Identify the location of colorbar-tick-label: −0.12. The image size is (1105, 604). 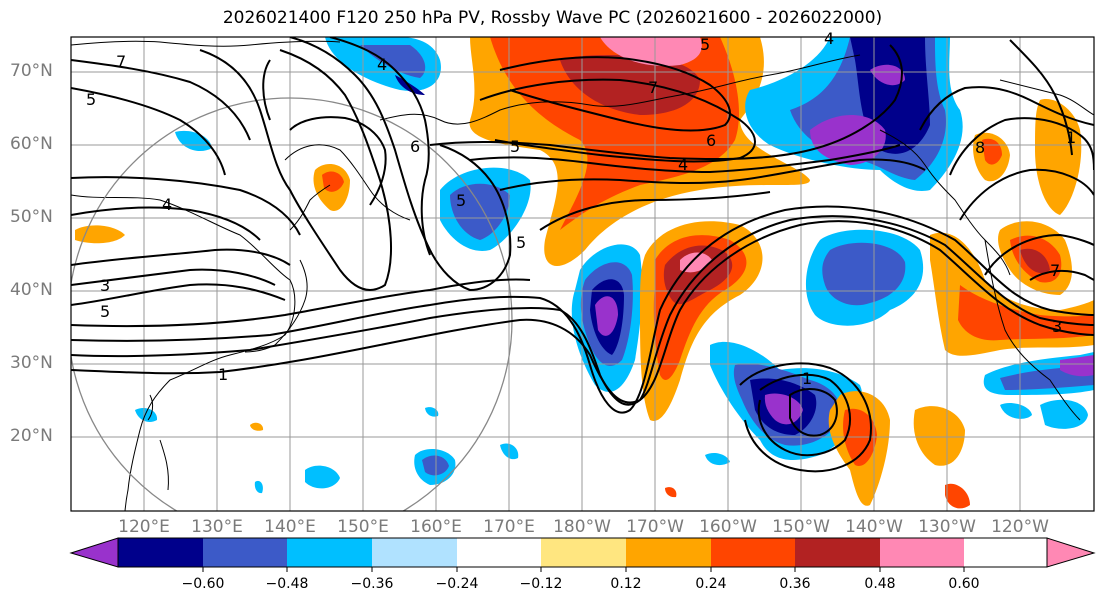
(541, 584).